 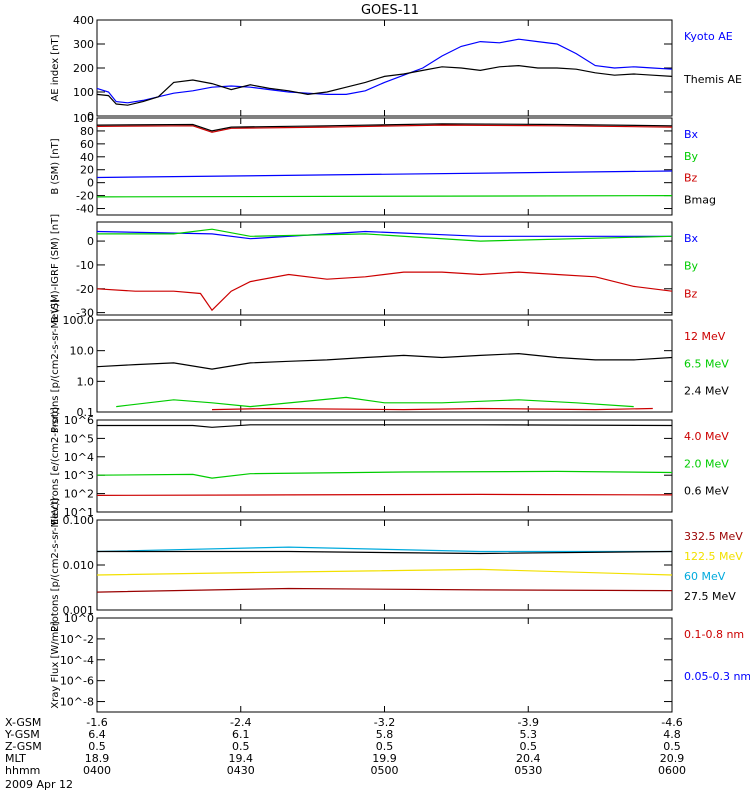 What do you see at coordinates (85, 265) in the screenshot?
I see `panel-3-ytick-label: -10` at bounding box center [85, 265].